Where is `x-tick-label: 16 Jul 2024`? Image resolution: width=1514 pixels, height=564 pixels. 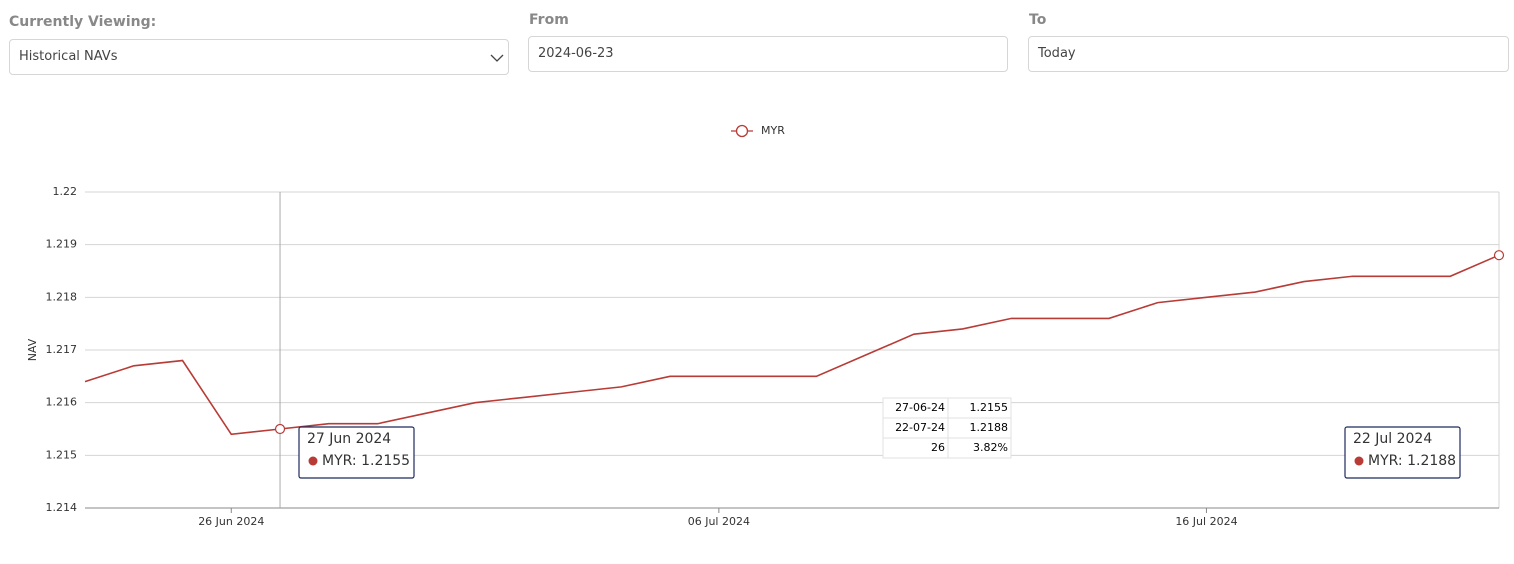
x-tick-label: 16 Jul 2024 is located at coordinates (1206, 521).